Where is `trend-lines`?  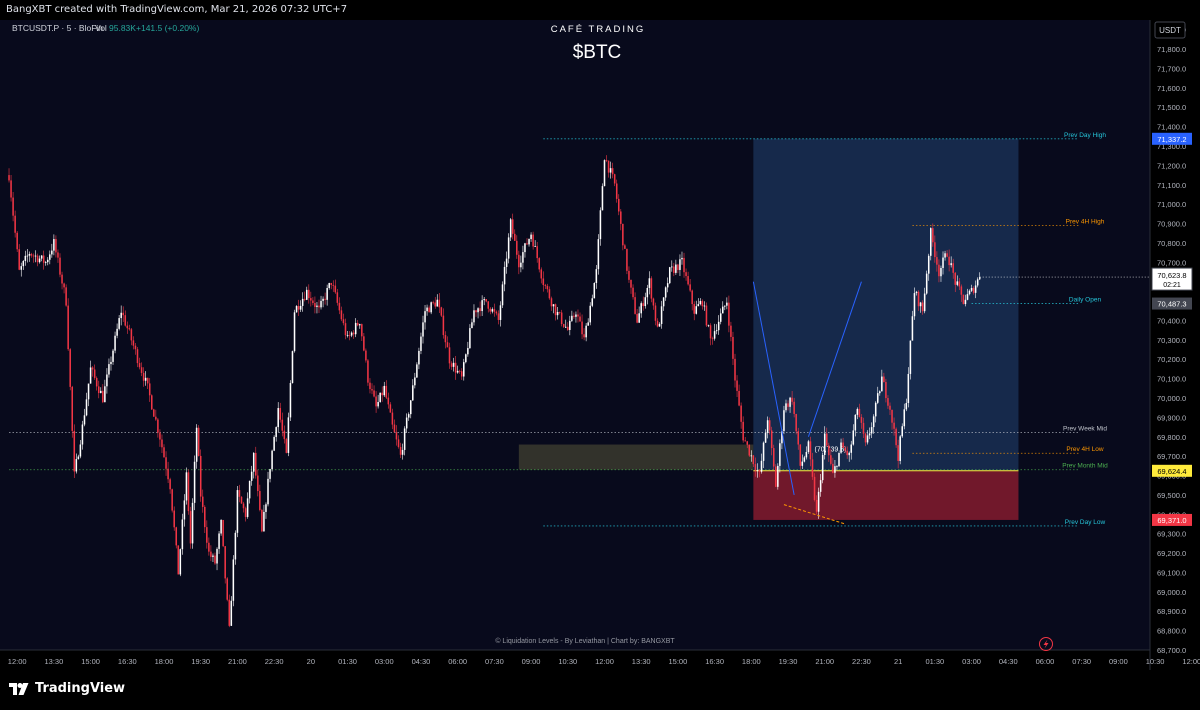
trend-lines is located at coordinates (807, 403).